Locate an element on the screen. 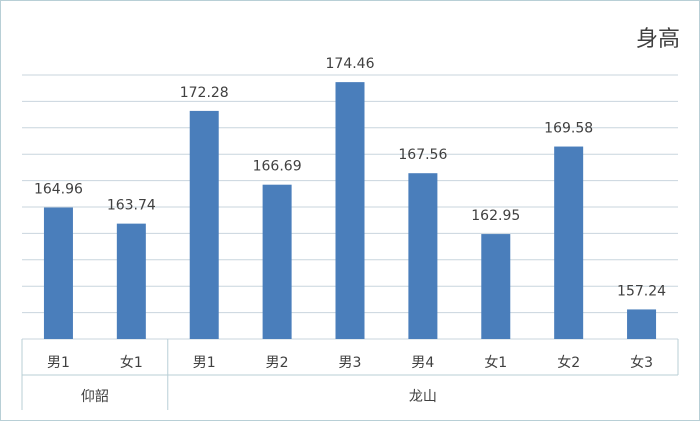  value-label: 167.56 is located at coordinates (422, 155).